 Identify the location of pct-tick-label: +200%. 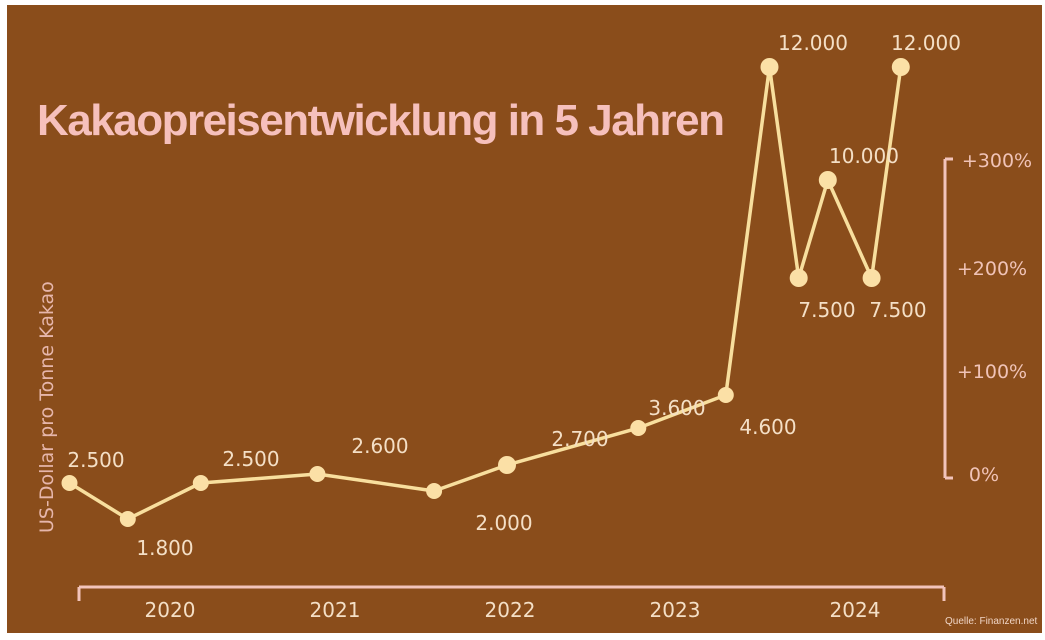
(992, 269).